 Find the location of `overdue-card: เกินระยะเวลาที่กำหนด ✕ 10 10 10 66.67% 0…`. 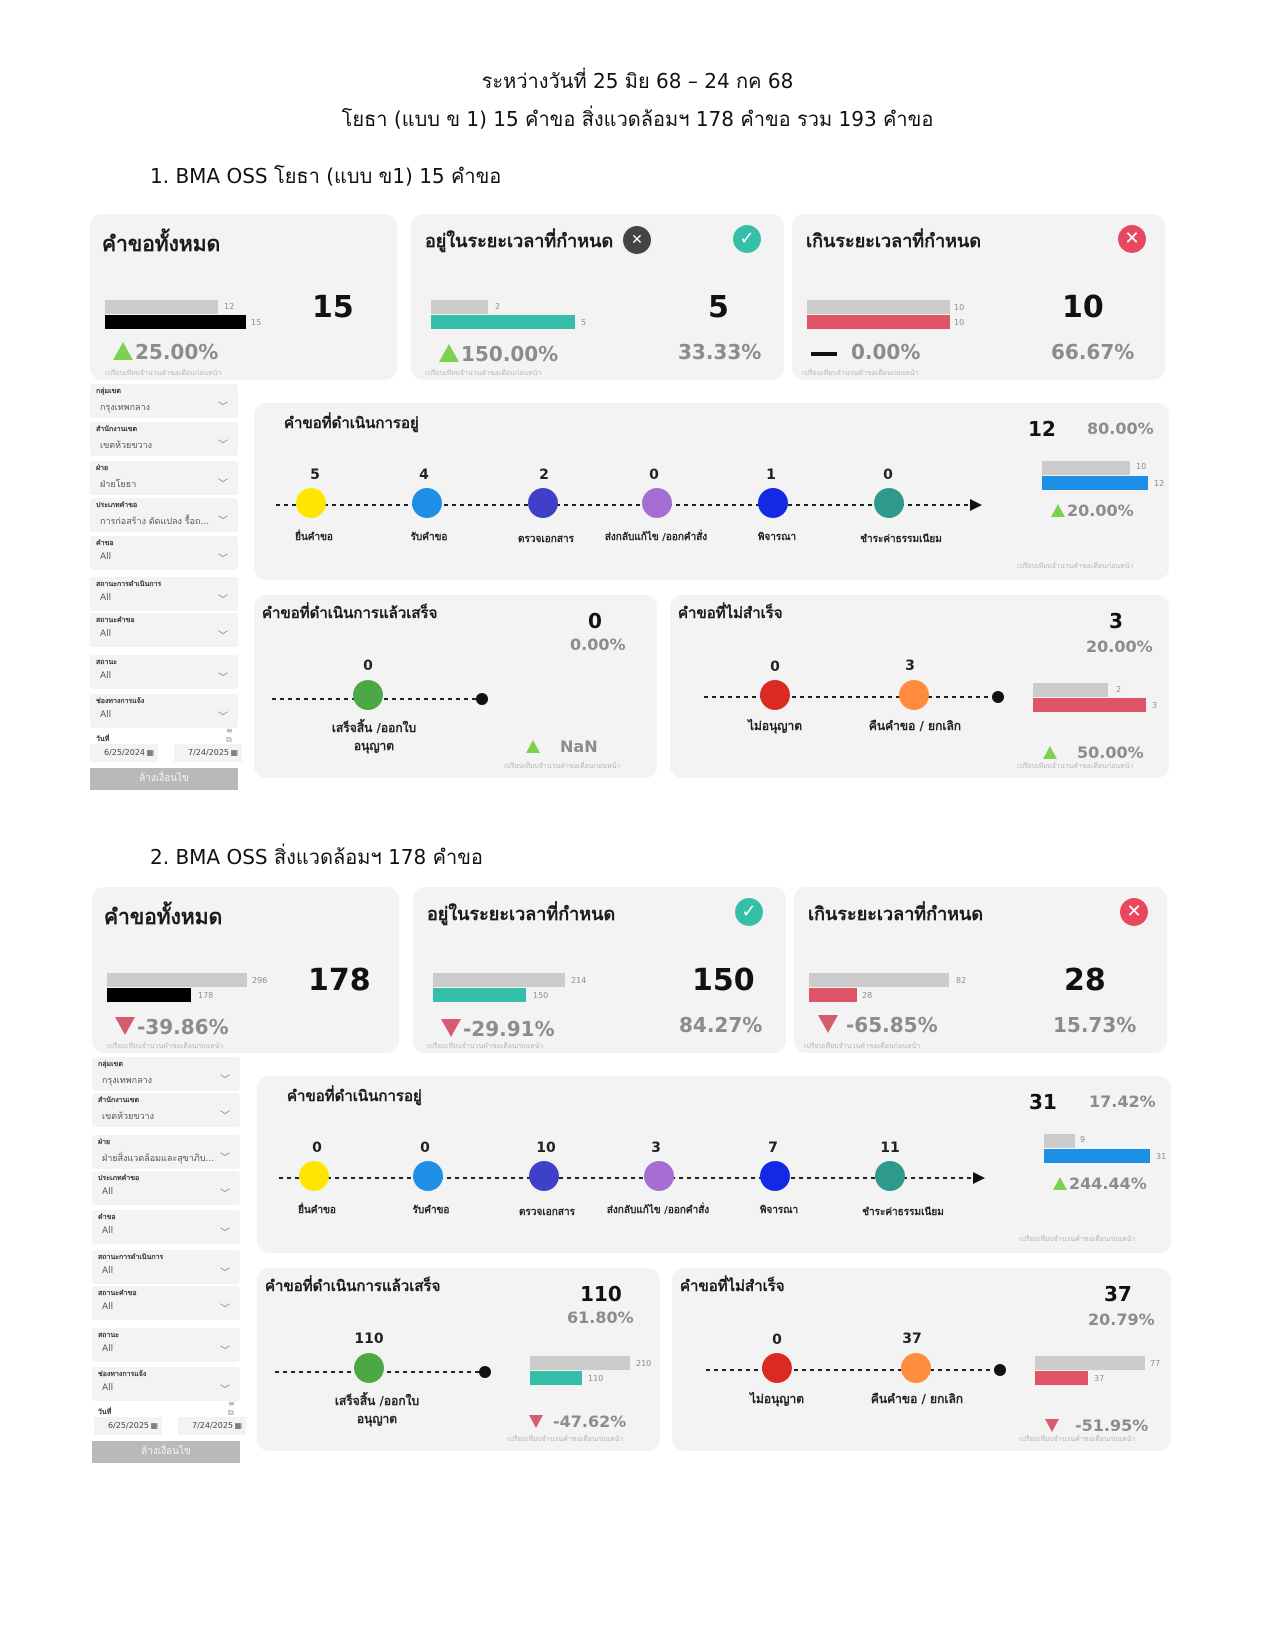

overdue-card: เกินระยะเวลาที่กำหนด ✕ 10 10 10 66.67% 0… is located at coordinates (978, 297).